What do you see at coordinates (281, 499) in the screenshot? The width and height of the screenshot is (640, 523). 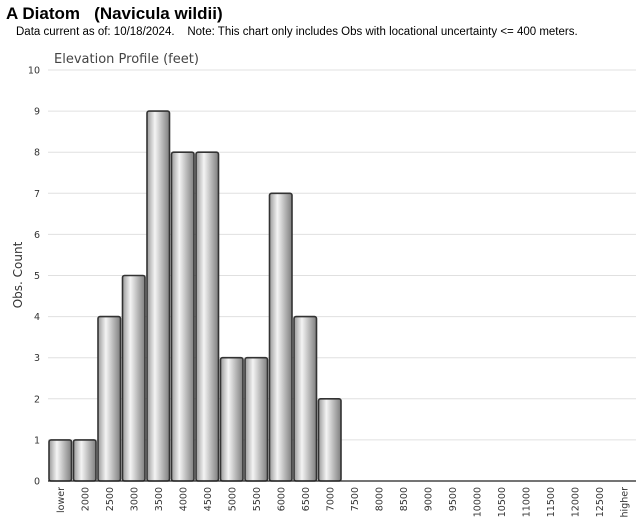 I see `x-tick-label: 6000` at bounding box center [281, 499].